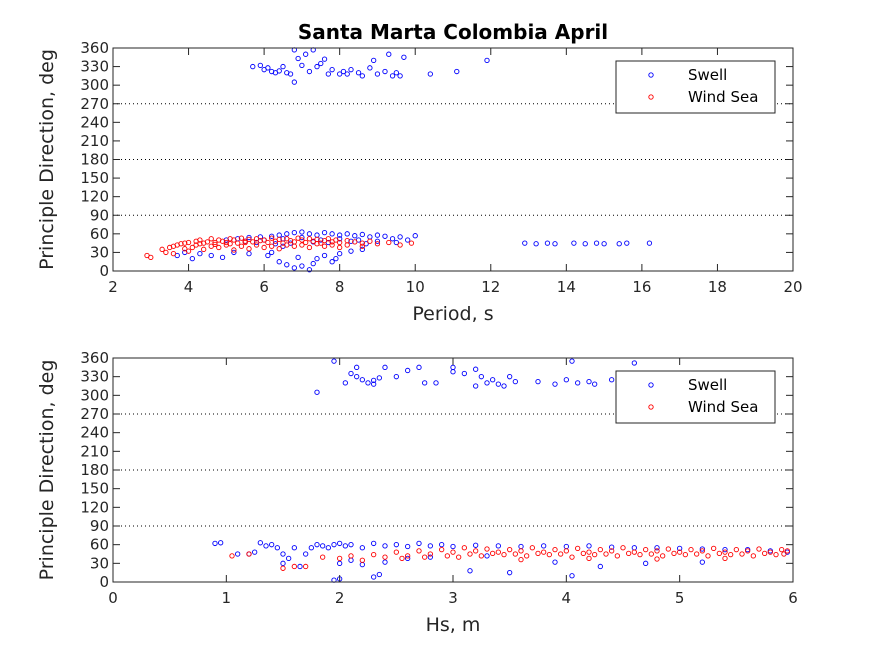 The width and height of the screenshot is (875, 656). What do you see at coordinates (340, 598) in the screenshot?
I see `x-tick-label: 2` at bounding box center [340, 598].